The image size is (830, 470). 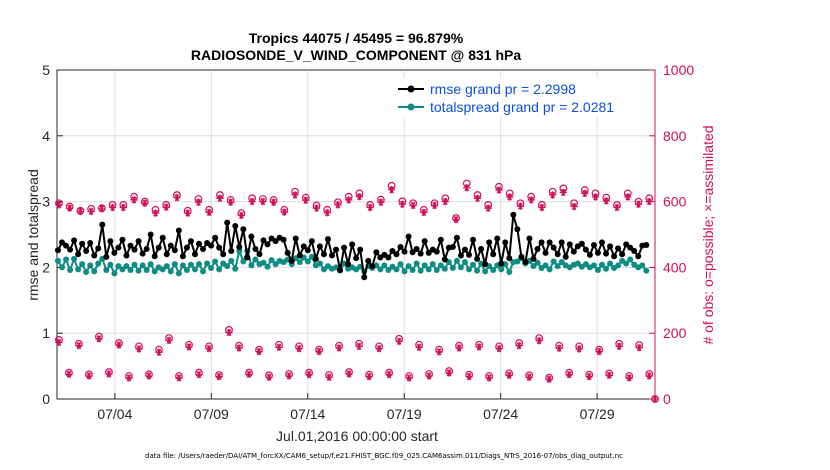 What do you see at coordinates (675, 333) in the screenshot?
I see `y-right-tick-label: 200` at bounding box center [675, 333].